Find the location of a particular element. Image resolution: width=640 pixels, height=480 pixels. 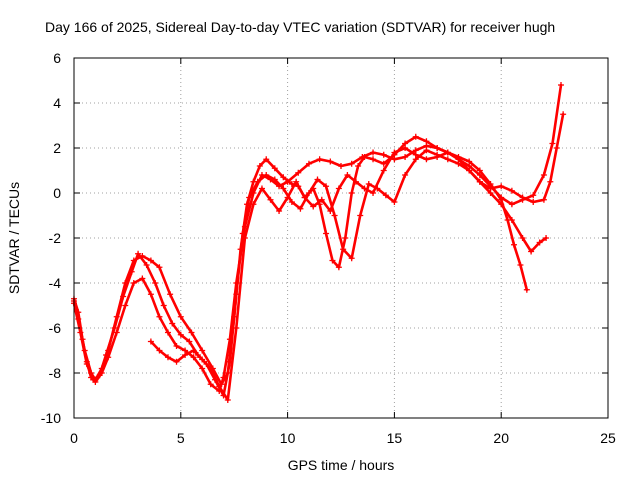

x-tick-label: 10 is located at coordinates (288, 438).